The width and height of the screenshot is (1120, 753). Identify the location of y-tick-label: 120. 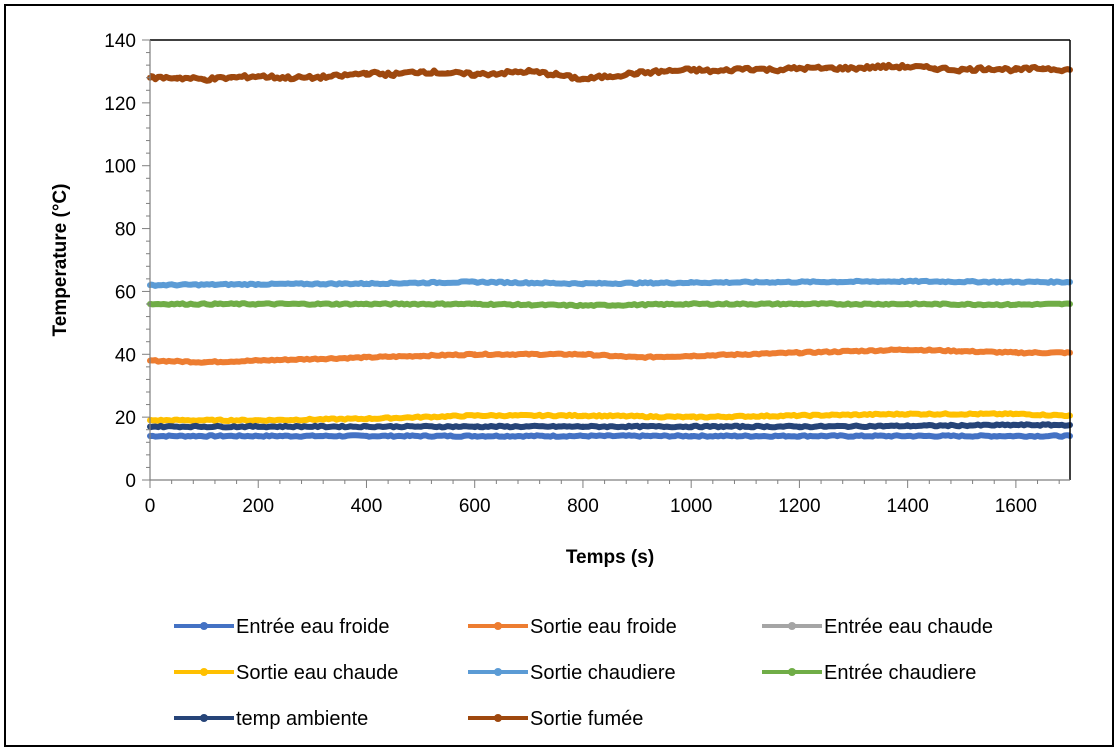
(120, 104).